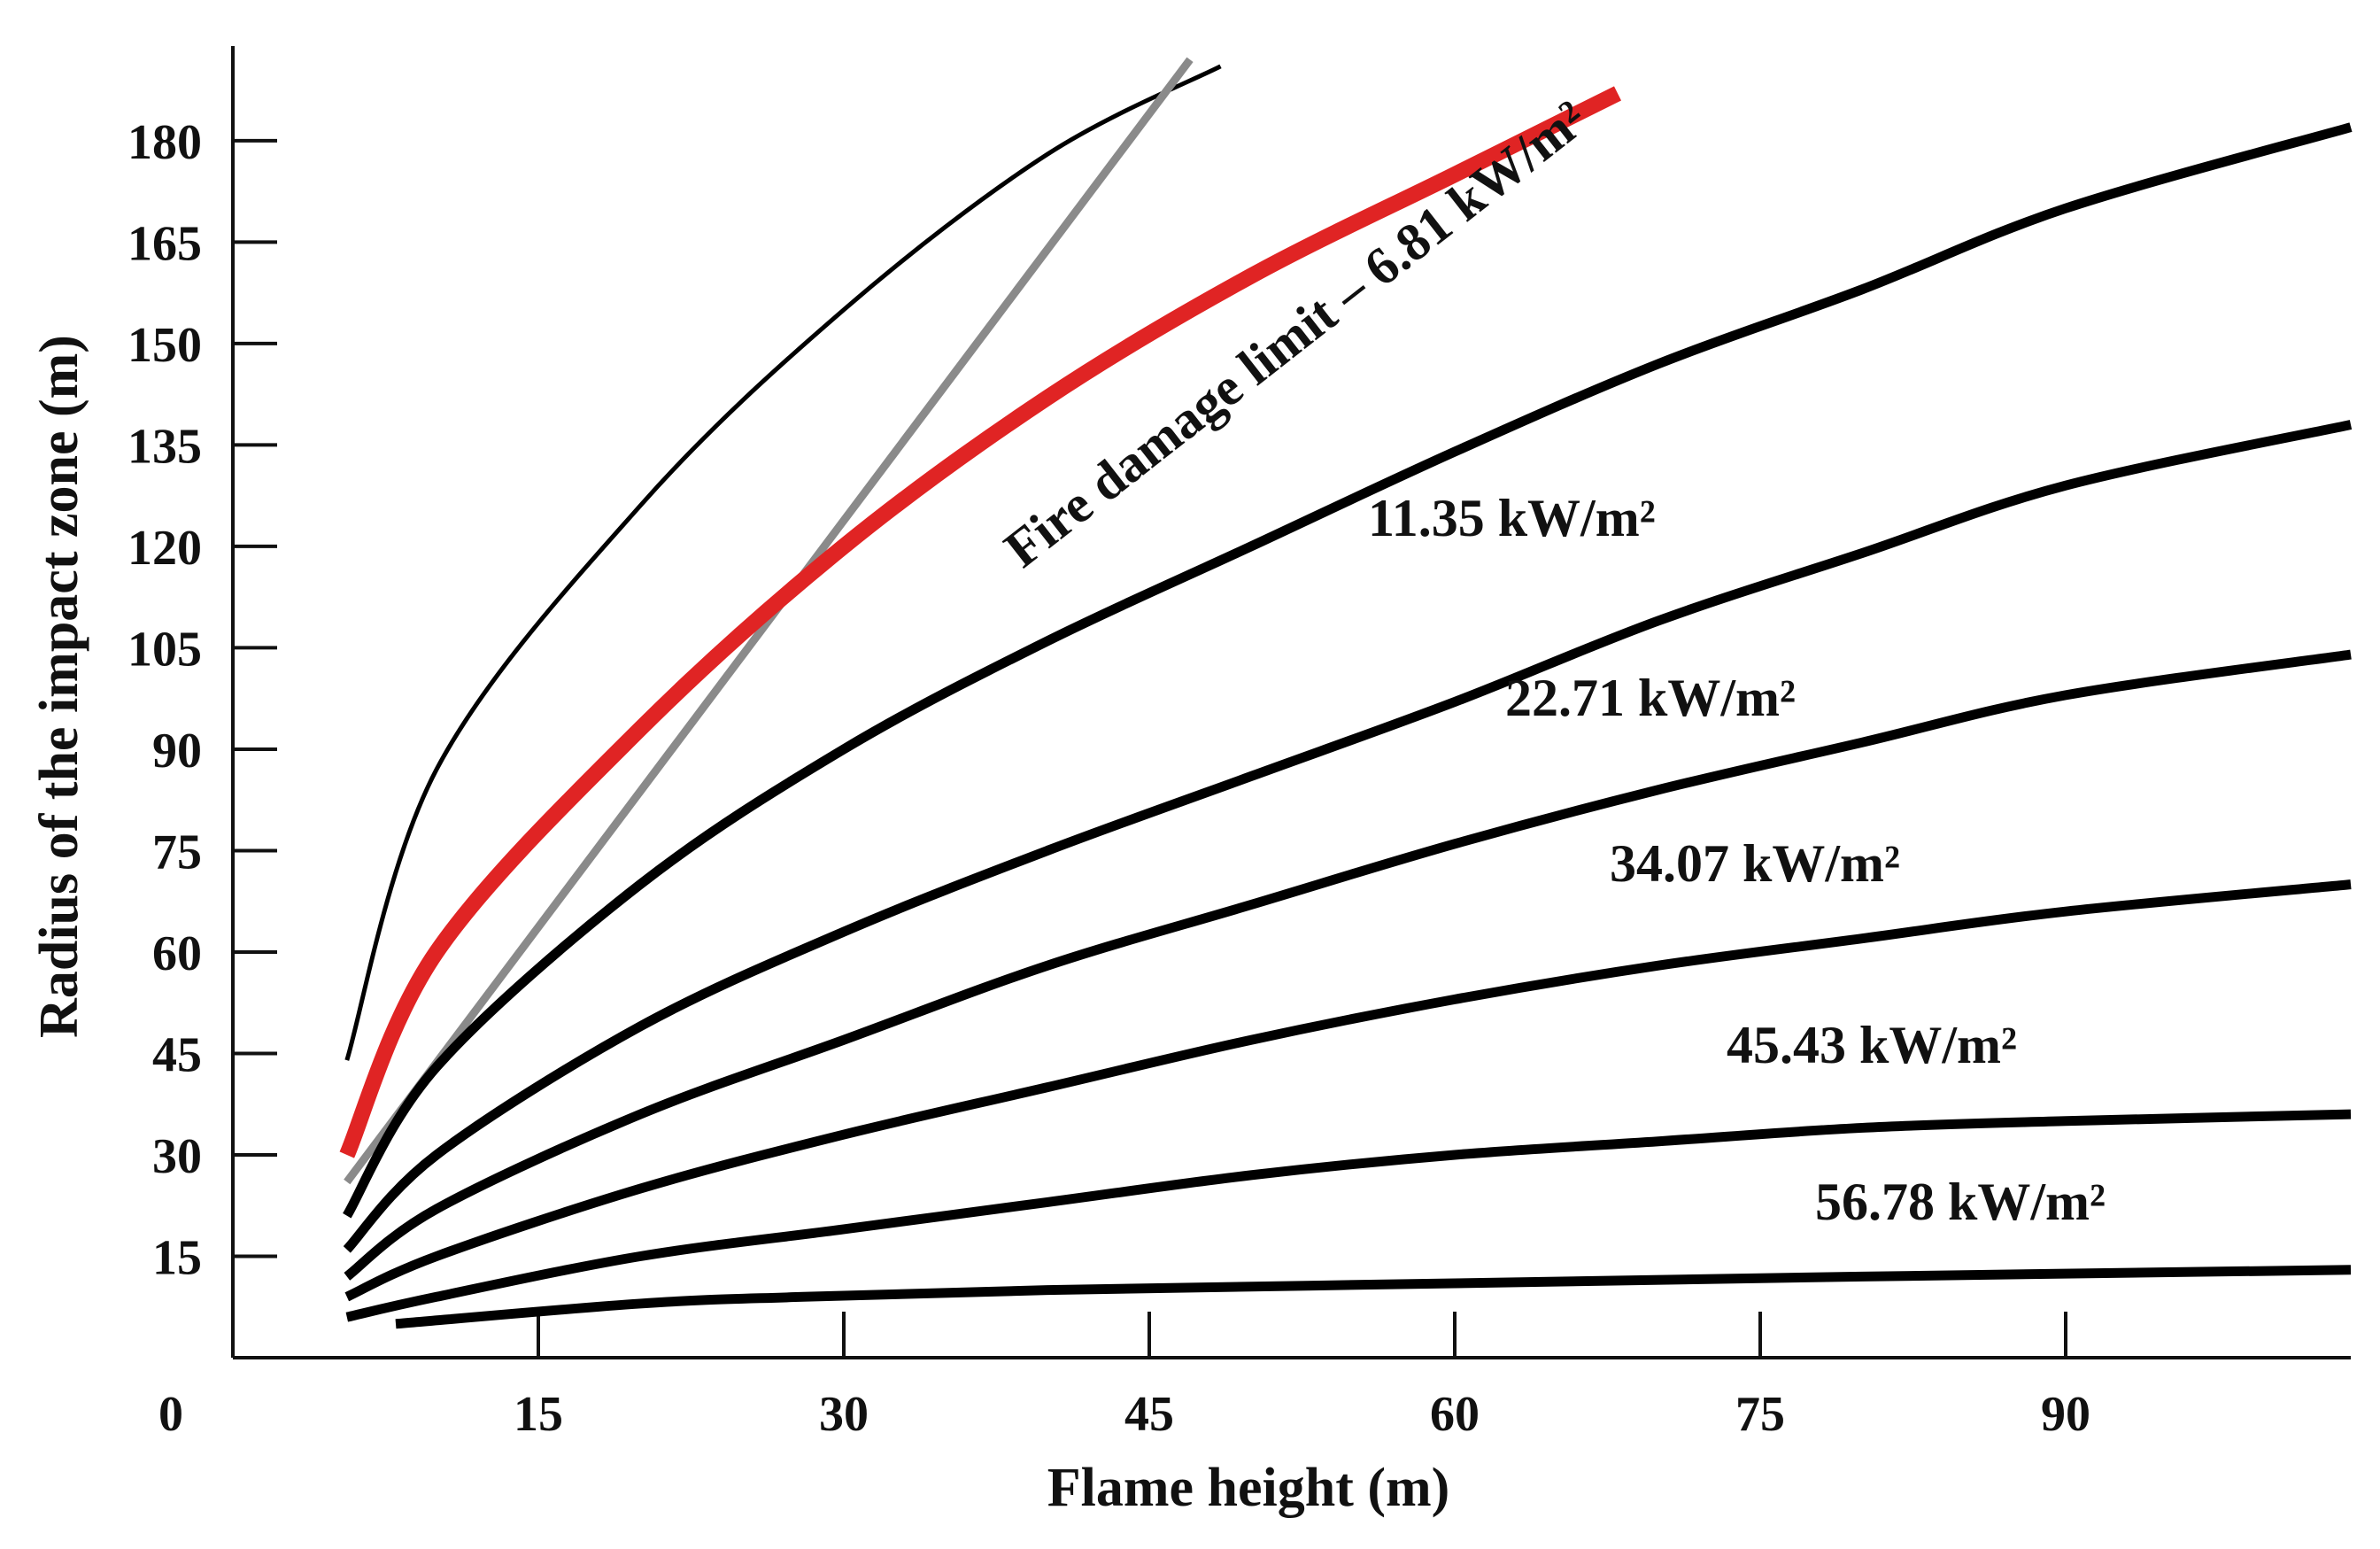  Describe the element at coordinates (1455, 1414) in the screenshot. I see `x-tick-label: 60` at that location.